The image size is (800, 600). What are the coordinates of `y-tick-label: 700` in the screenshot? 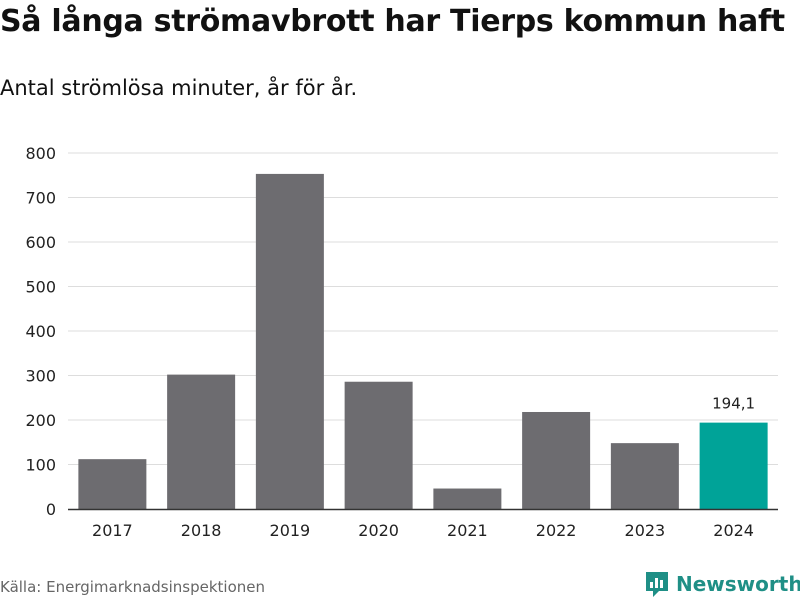 It's located at (40, 198).